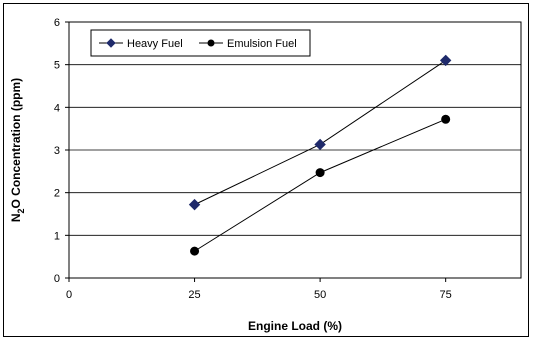 The image size is (533, 341). I want to click on y-tick-label-5: 5, so click(57, 66).